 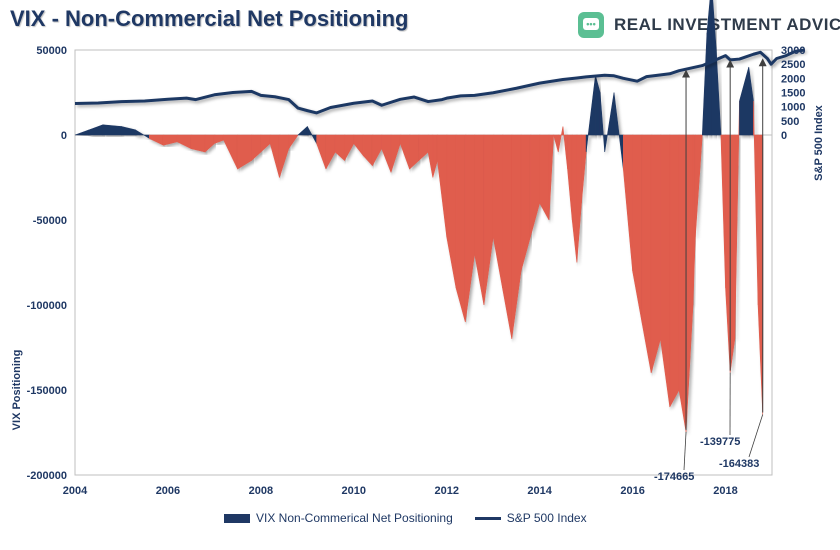 I want to click on sp500-series, so click(x=439, y=81).